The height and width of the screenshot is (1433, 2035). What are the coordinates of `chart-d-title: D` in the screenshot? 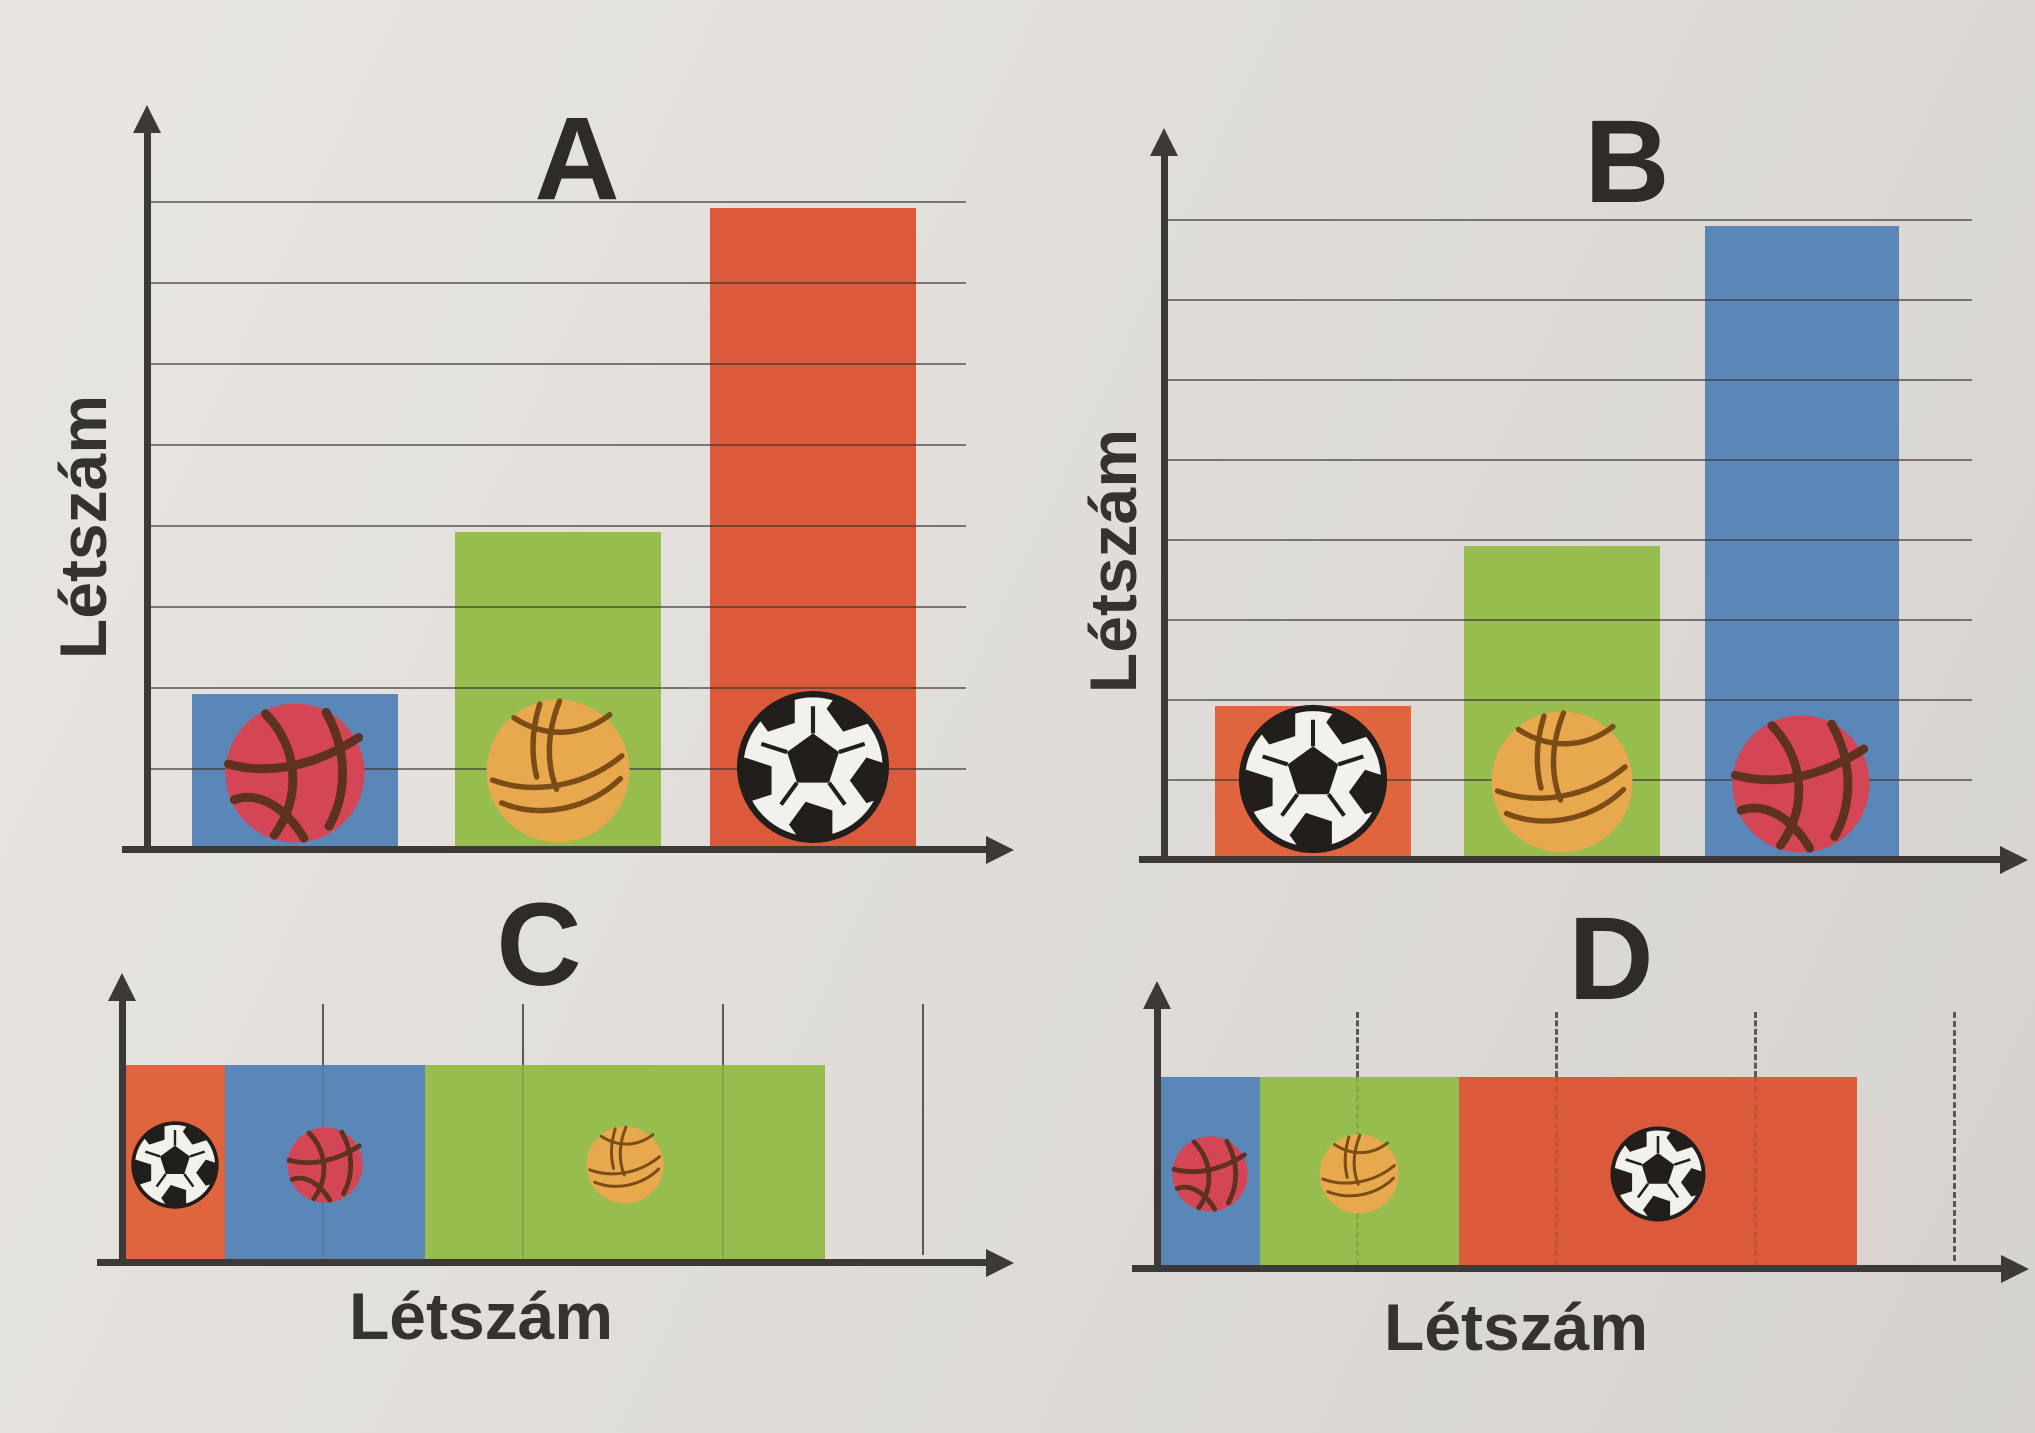 It's located at (1611, 959).